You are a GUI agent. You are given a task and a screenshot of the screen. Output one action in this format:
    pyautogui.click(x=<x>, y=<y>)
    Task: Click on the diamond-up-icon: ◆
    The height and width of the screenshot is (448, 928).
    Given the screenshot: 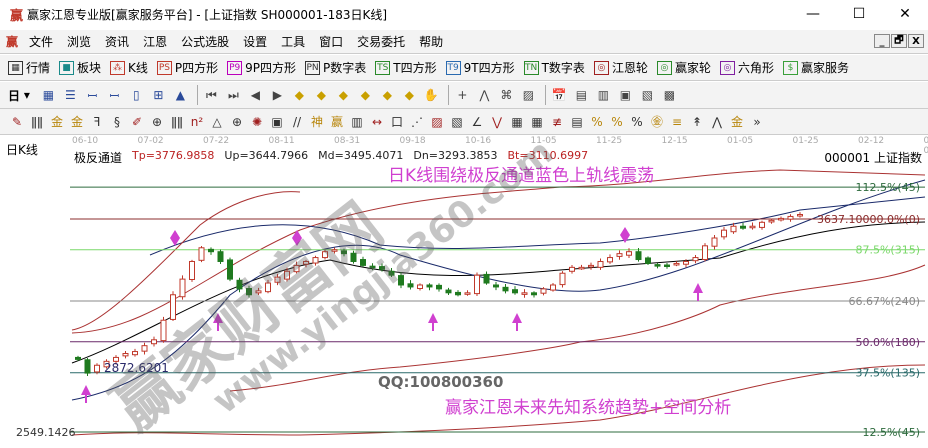 What is the action you would take?
    pyautogui.click(x=321, y=95)
    